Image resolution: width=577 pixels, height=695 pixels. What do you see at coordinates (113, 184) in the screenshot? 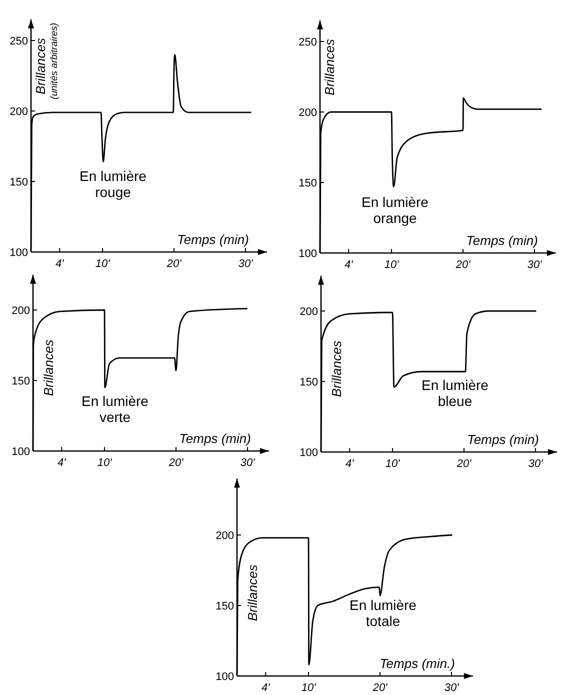
I see `annotation: En lumière rouge` at bounding box center [113, 184].